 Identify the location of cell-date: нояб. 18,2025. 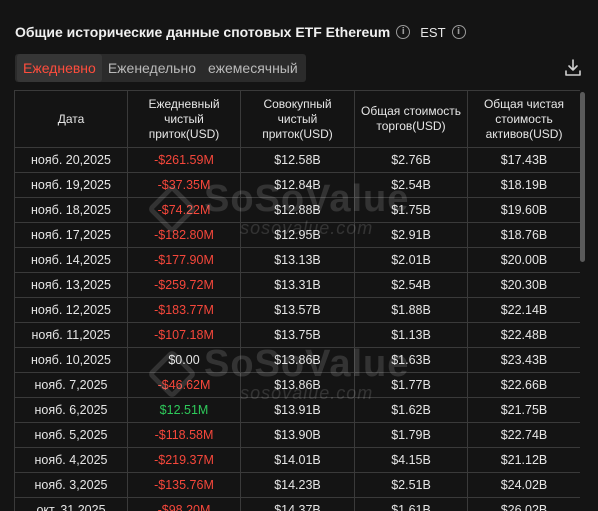
(71, 210).